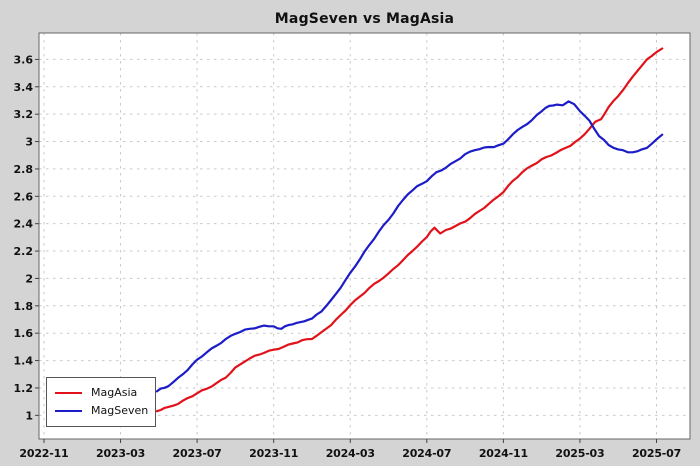 This screenshot has width=700, height=466. I want to click on y-tick-label: 2.2, so click(24, 251).